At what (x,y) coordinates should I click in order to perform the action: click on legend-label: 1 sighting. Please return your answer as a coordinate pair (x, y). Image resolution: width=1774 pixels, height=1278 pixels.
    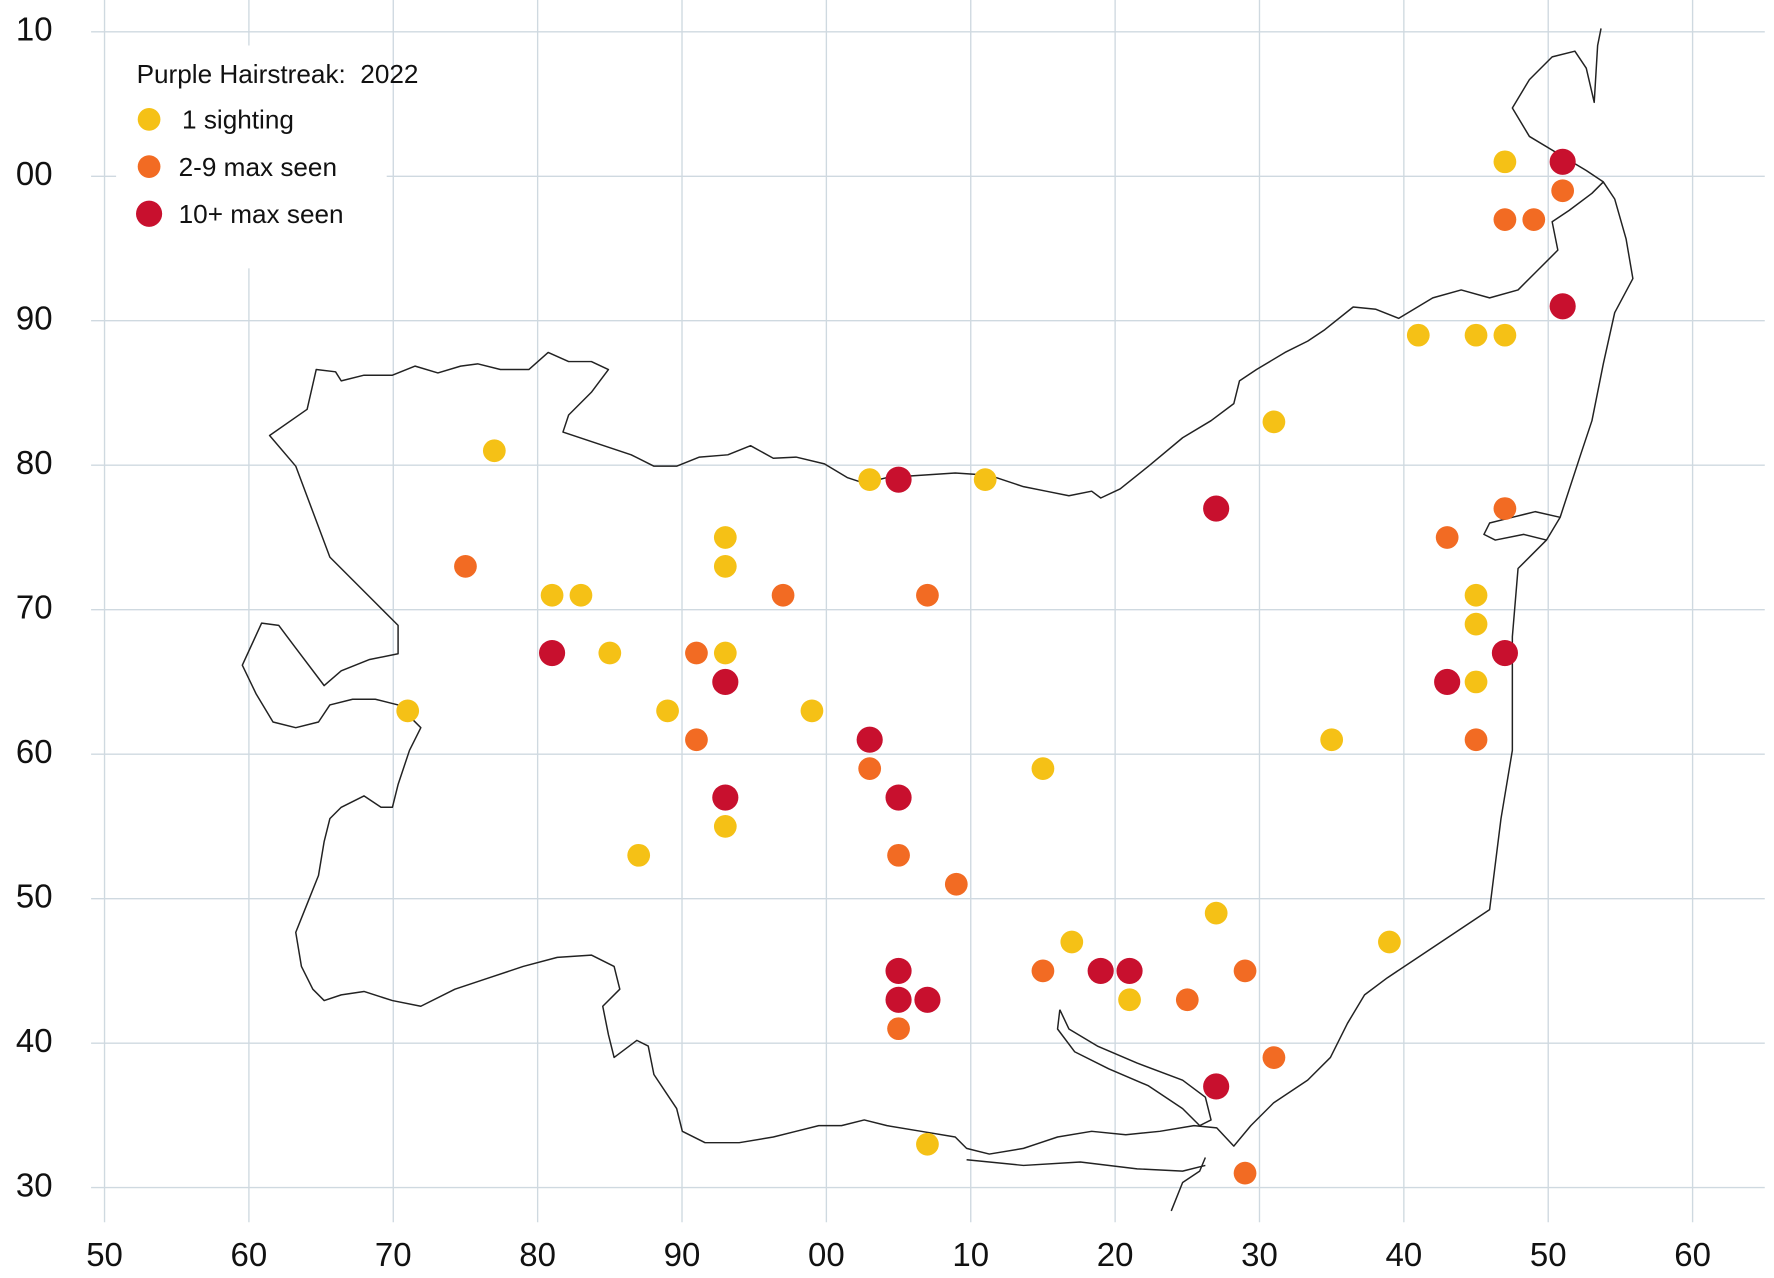
    Looking at the image, I should click on (238, 120).